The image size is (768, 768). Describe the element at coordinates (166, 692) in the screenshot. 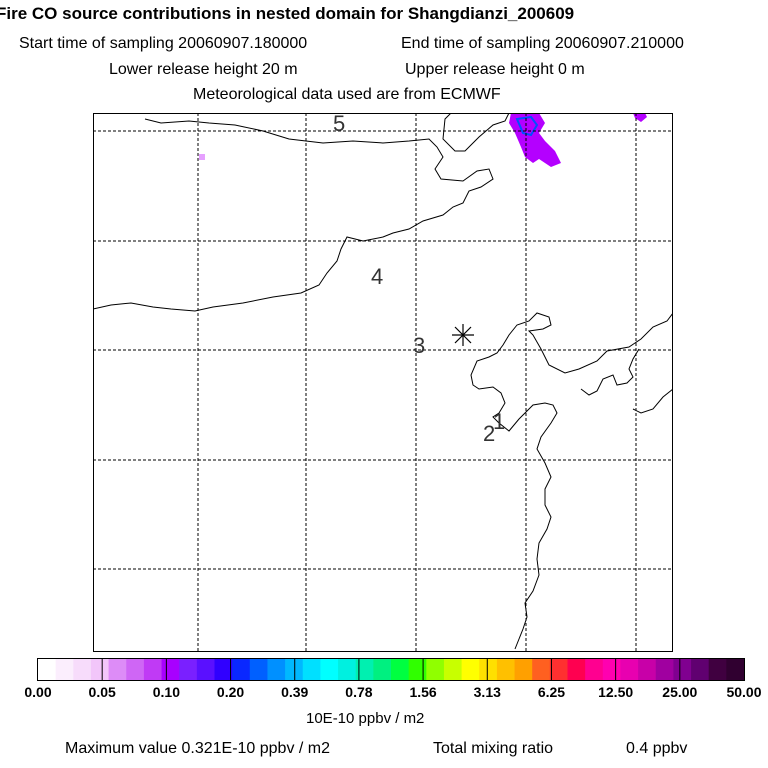

I see `colorbar-tick-label: 0.10` at that location.